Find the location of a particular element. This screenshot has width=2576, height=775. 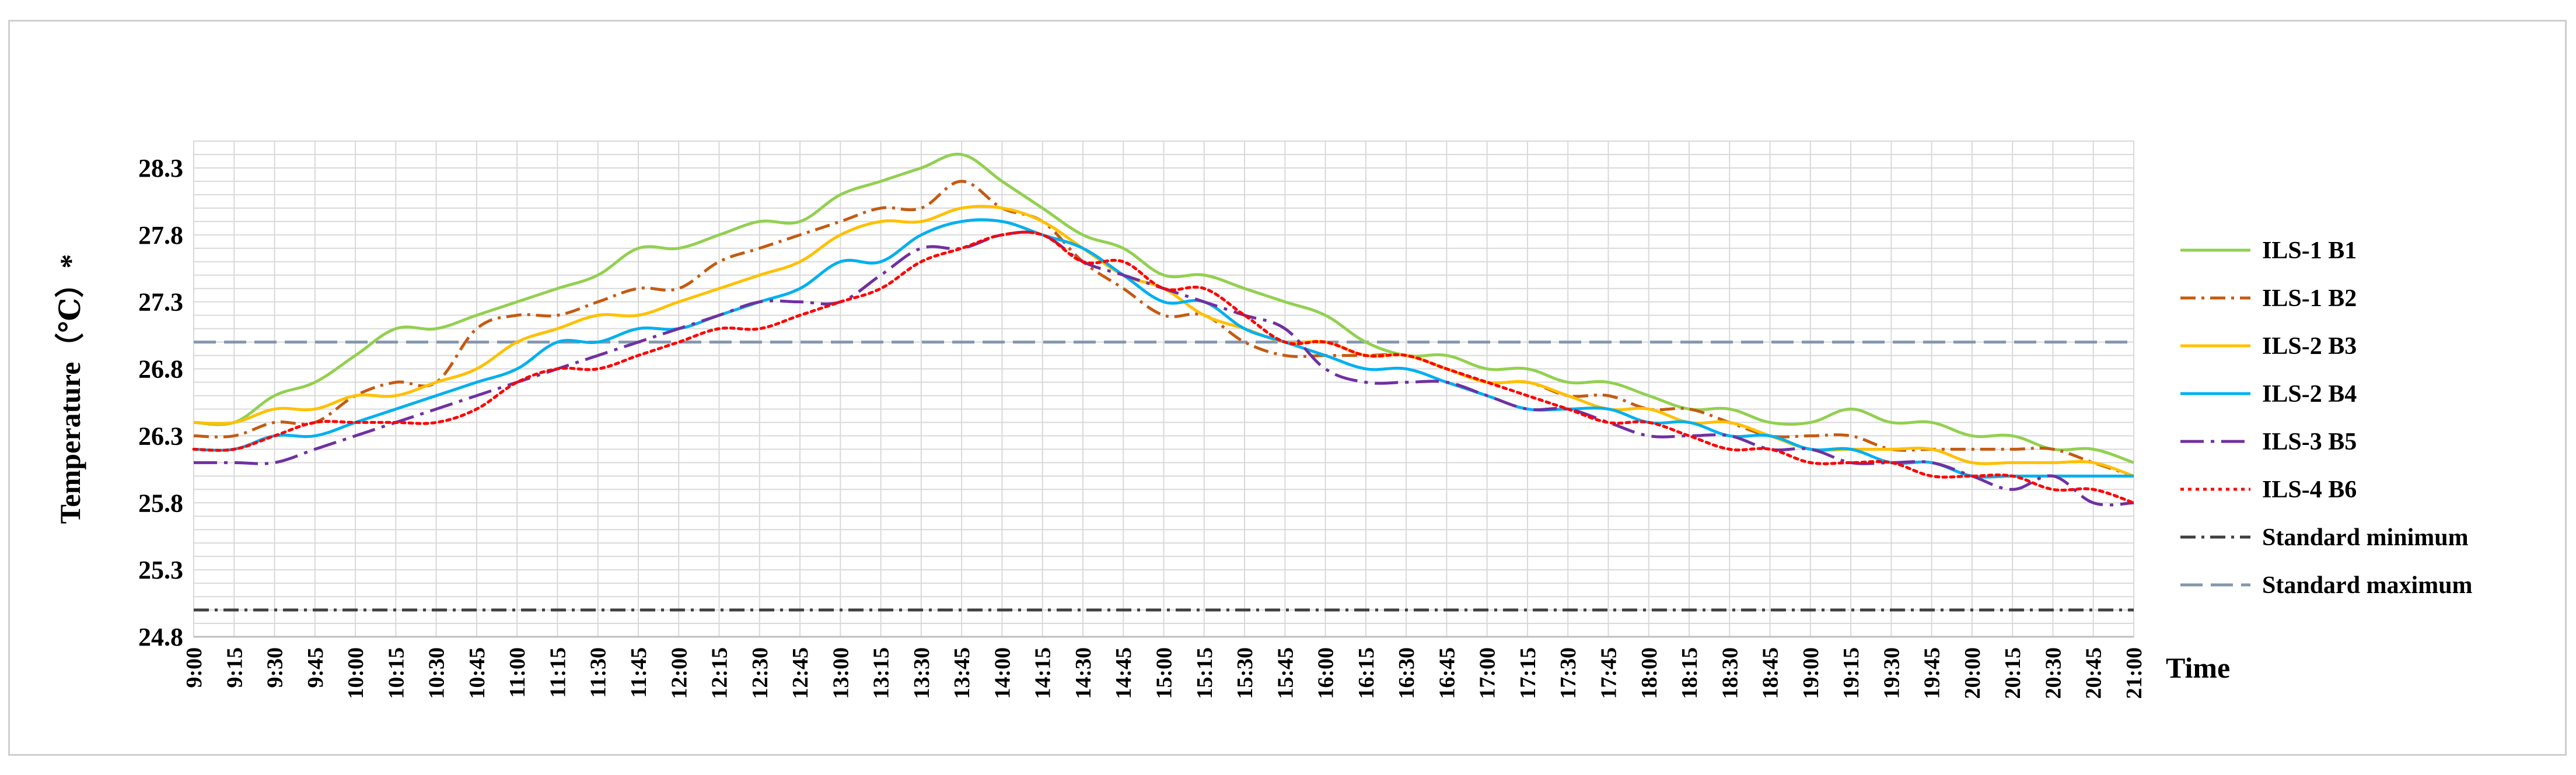

y-tick-label: 27.3 is located at coordinates (160, 302).